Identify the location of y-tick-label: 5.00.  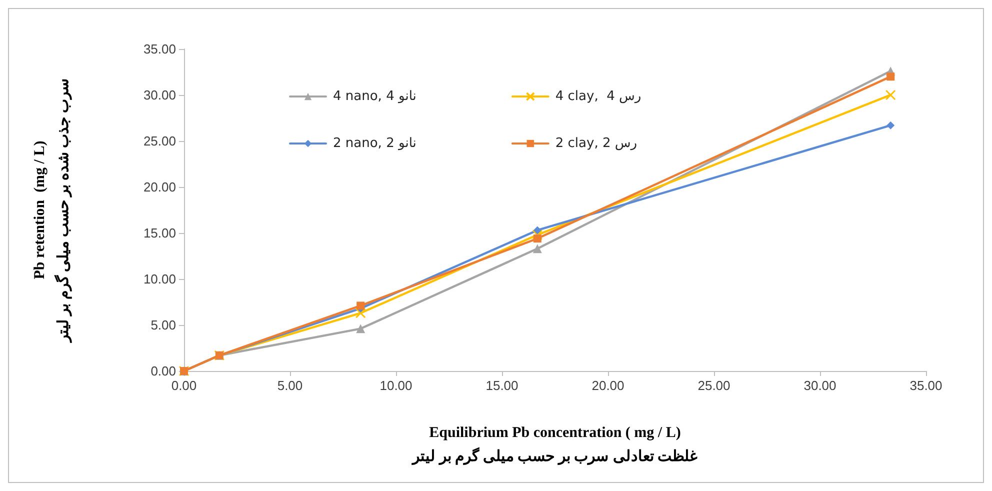
(163, 325).